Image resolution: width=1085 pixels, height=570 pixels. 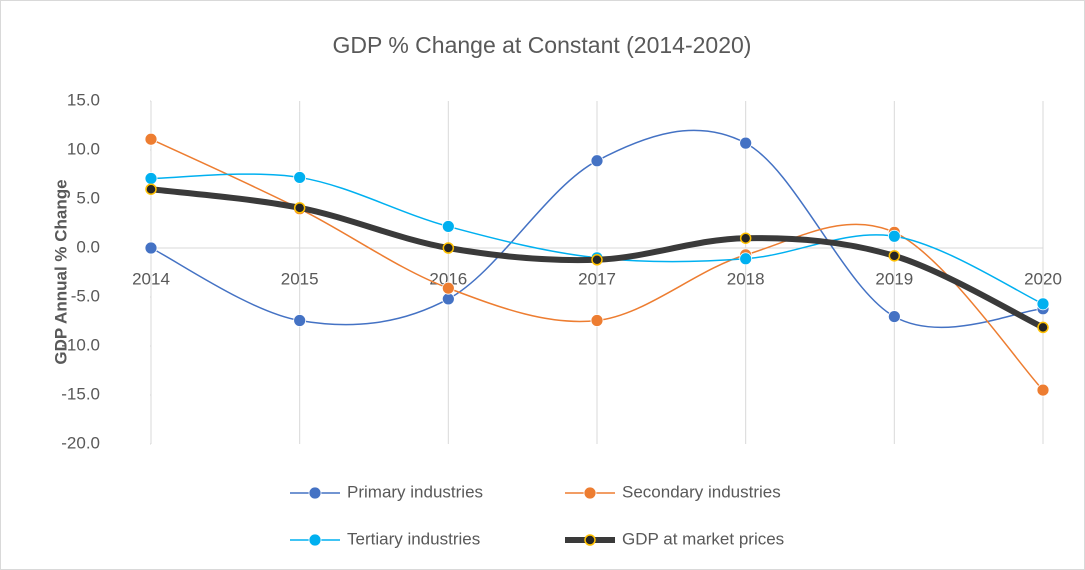 I want to click on y-tick-label: 0.0, so click(x=88, y=246).